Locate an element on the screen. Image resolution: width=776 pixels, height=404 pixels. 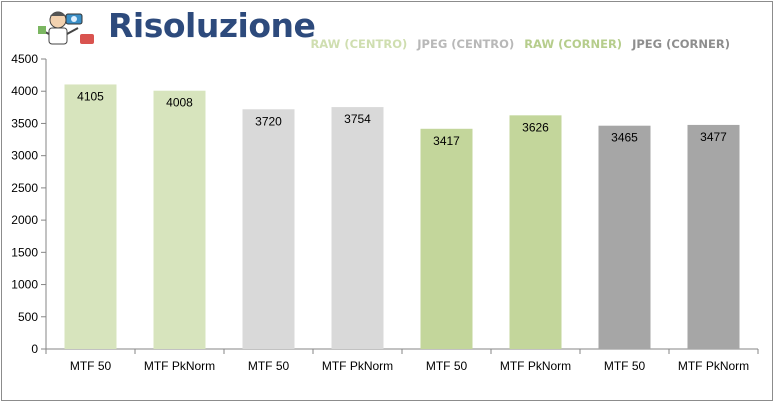
legend-item-jpeg-centro: JPEG (CENTRO) is located at coordinates (466, 44).